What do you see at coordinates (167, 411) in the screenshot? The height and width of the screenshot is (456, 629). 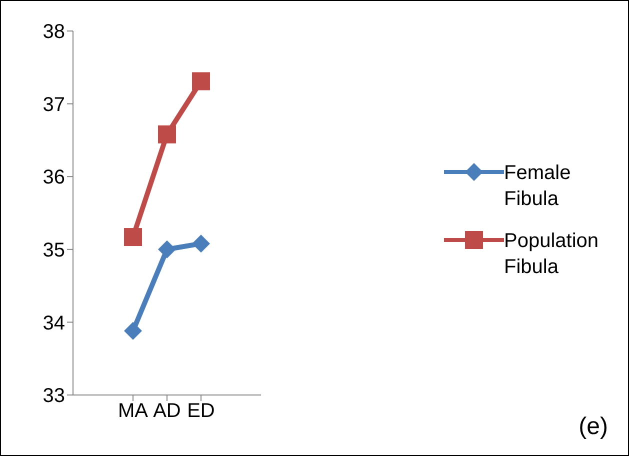 I see `x-tick-label: AD` at bounding box center [167, 411].